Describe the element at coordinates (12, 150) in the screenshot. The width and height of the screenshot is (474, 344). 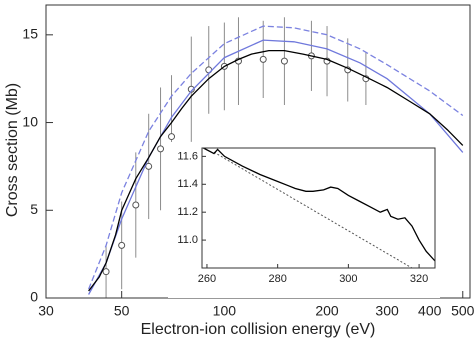
I see `y-axis-title: Cross section (Mb)` at that location.